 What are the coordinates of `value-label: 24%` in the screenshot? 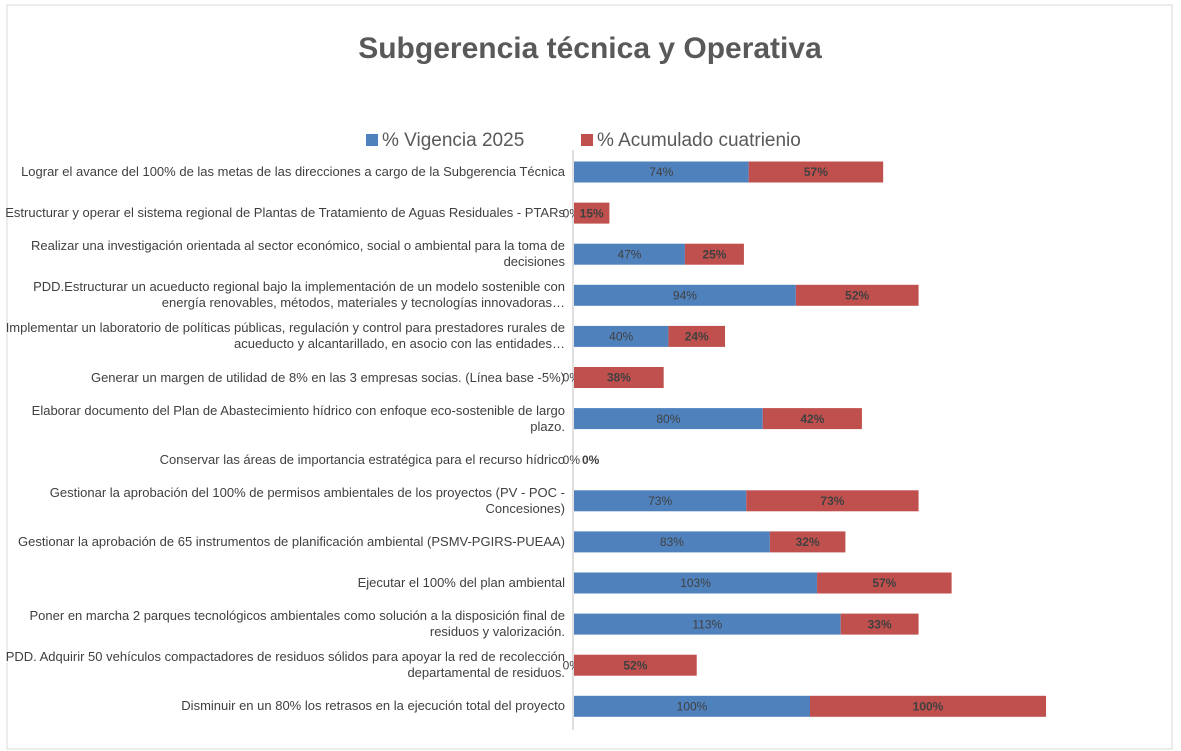 It's located at (697, 337).